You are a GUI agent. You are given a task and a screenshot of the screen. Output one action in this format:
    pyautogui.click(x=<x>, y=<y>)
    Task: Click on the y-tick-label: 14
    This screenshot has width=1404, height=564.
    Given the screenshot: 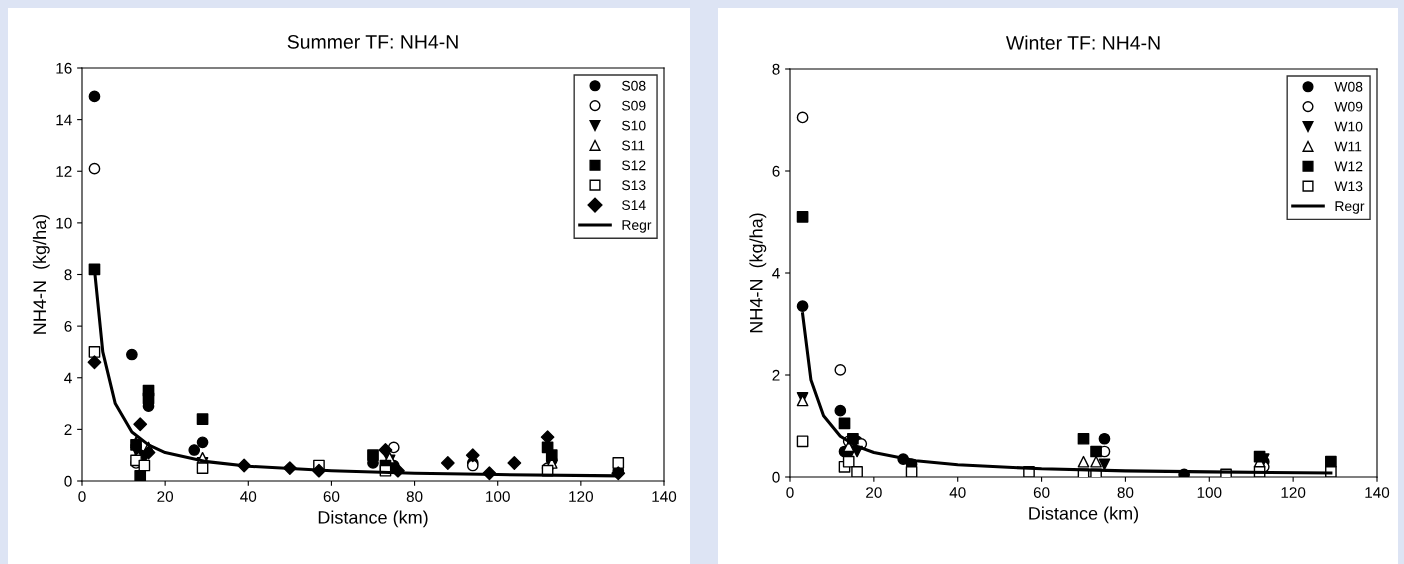 What is the action you would take?
    pyautogui.click(x=64, y=120)
    